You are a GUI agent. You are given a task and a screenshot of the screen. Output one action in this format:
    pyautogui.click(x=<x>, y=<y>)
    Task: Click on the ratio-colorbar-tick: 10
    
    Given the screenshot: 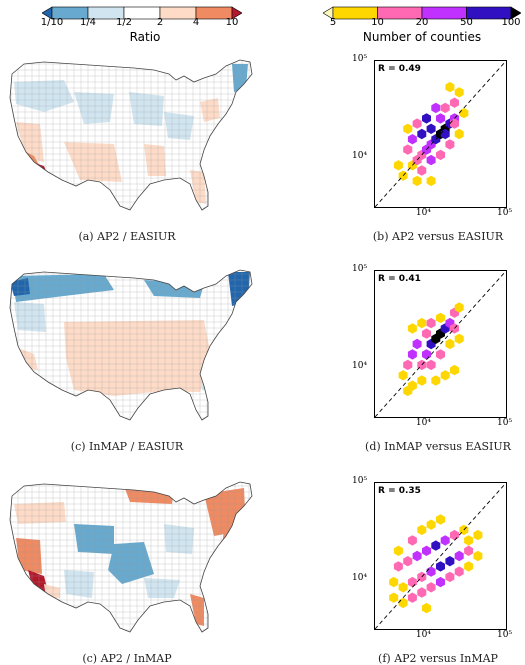 What is the action you would take?
    pyautogui.click(x=232, y=22)
    